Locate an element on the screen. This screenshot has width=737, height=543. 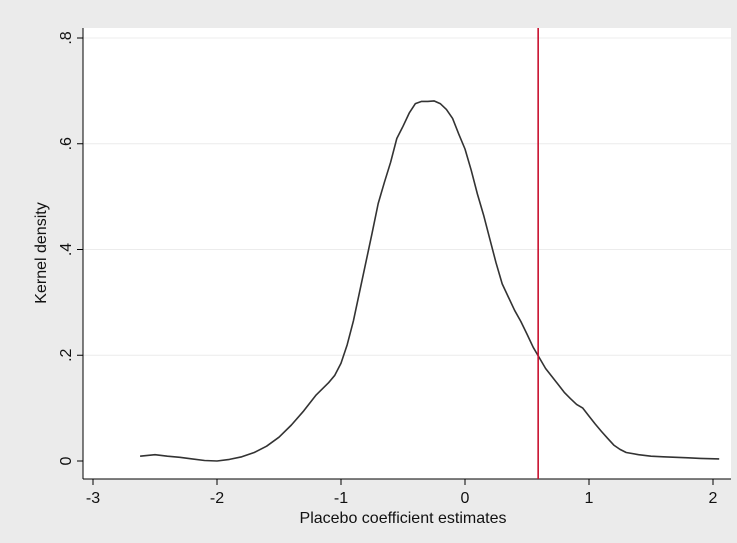
y-tick-label: .2 is located at coordinates (66, 354).